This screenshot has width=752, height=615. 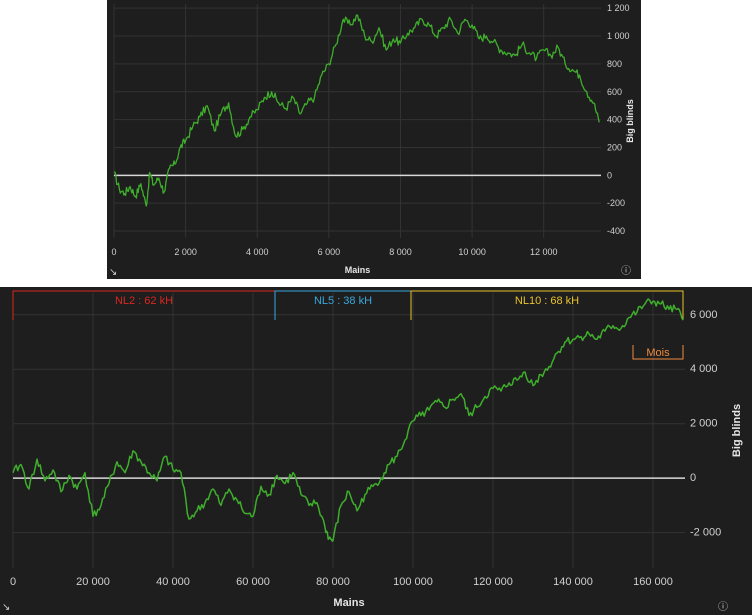 I want to click on stake-label: NL2 : 62 kH, so click(x=144, y=301).